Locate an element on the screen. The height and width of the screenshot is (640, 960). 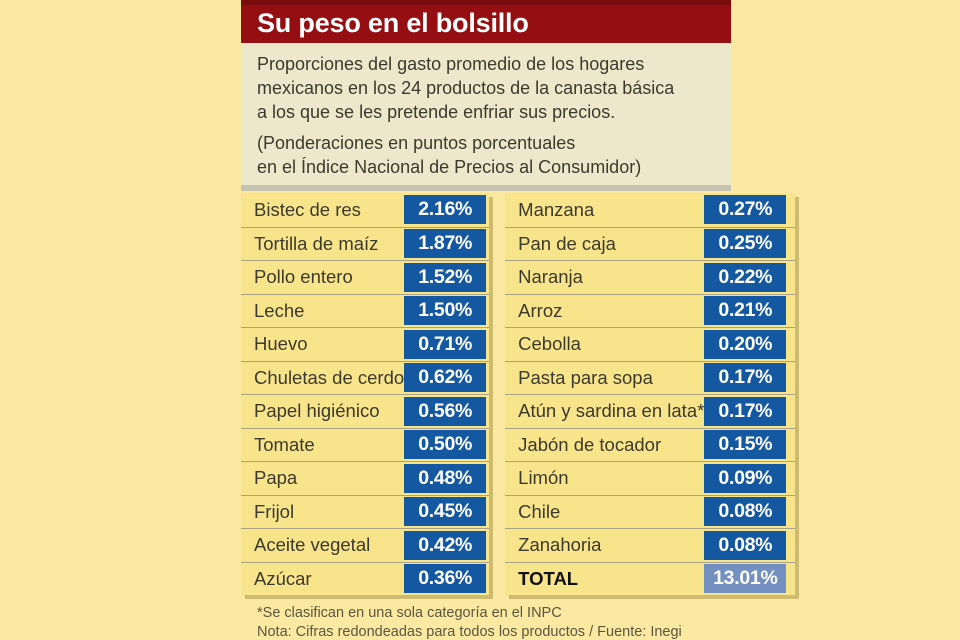
table-row: Tortilla de maíz 1.87% is located at coordinates (365, 243).